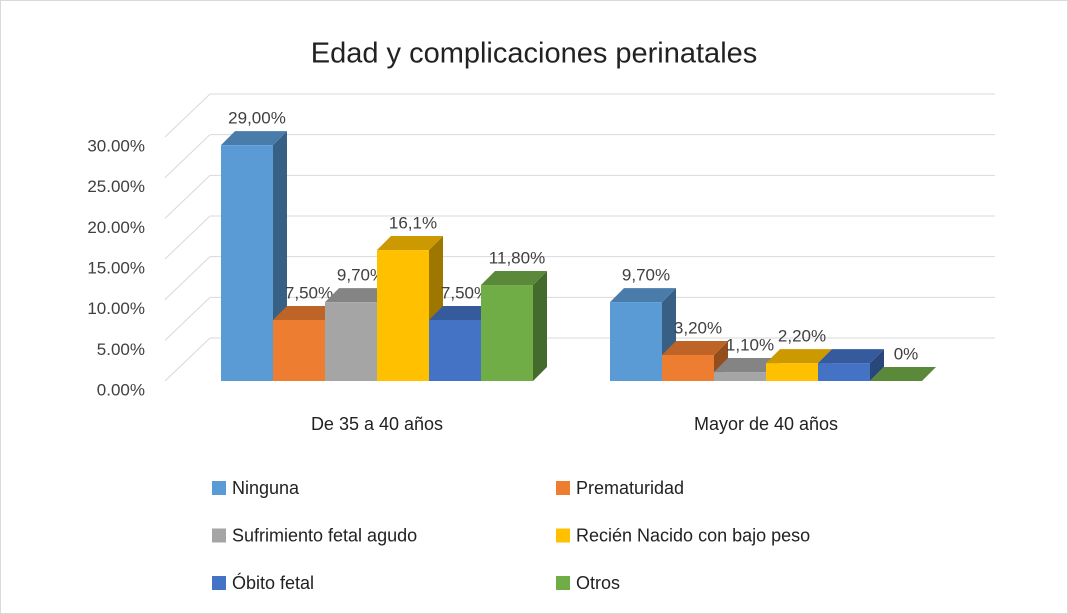 The width and height of the screenshot is (1068, 614). Describe the element at coordinates (906, 353) in the screenshot. I see `data-label: 0%` at that location.